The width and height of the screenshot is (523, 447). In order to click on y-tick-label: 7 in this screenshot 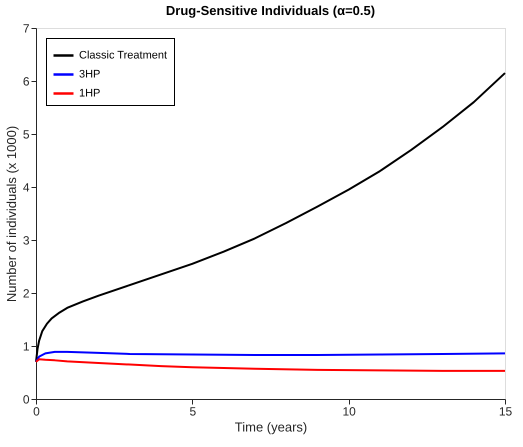, I will do `click(26, 29)`.